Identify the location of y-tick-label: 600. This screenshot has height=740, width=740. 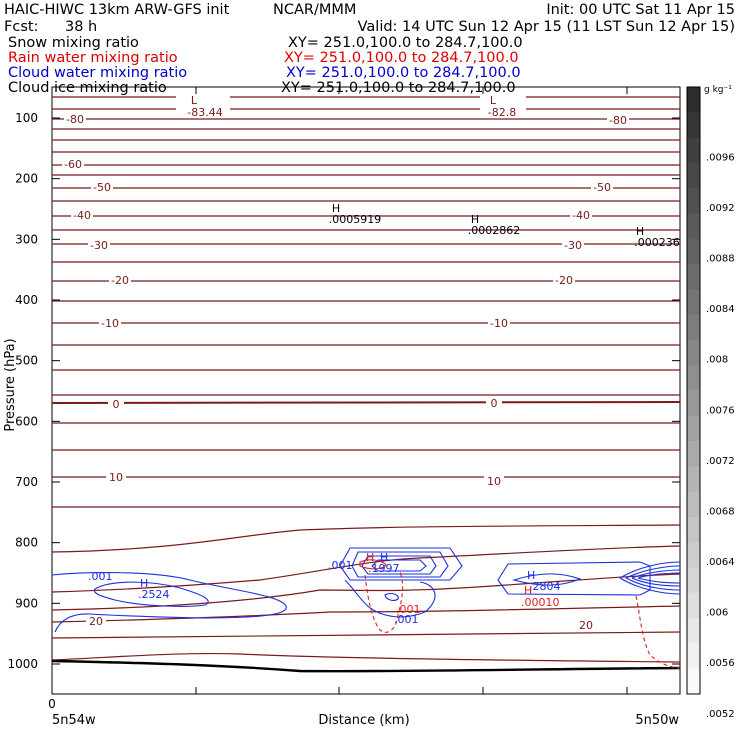
(26, 421).